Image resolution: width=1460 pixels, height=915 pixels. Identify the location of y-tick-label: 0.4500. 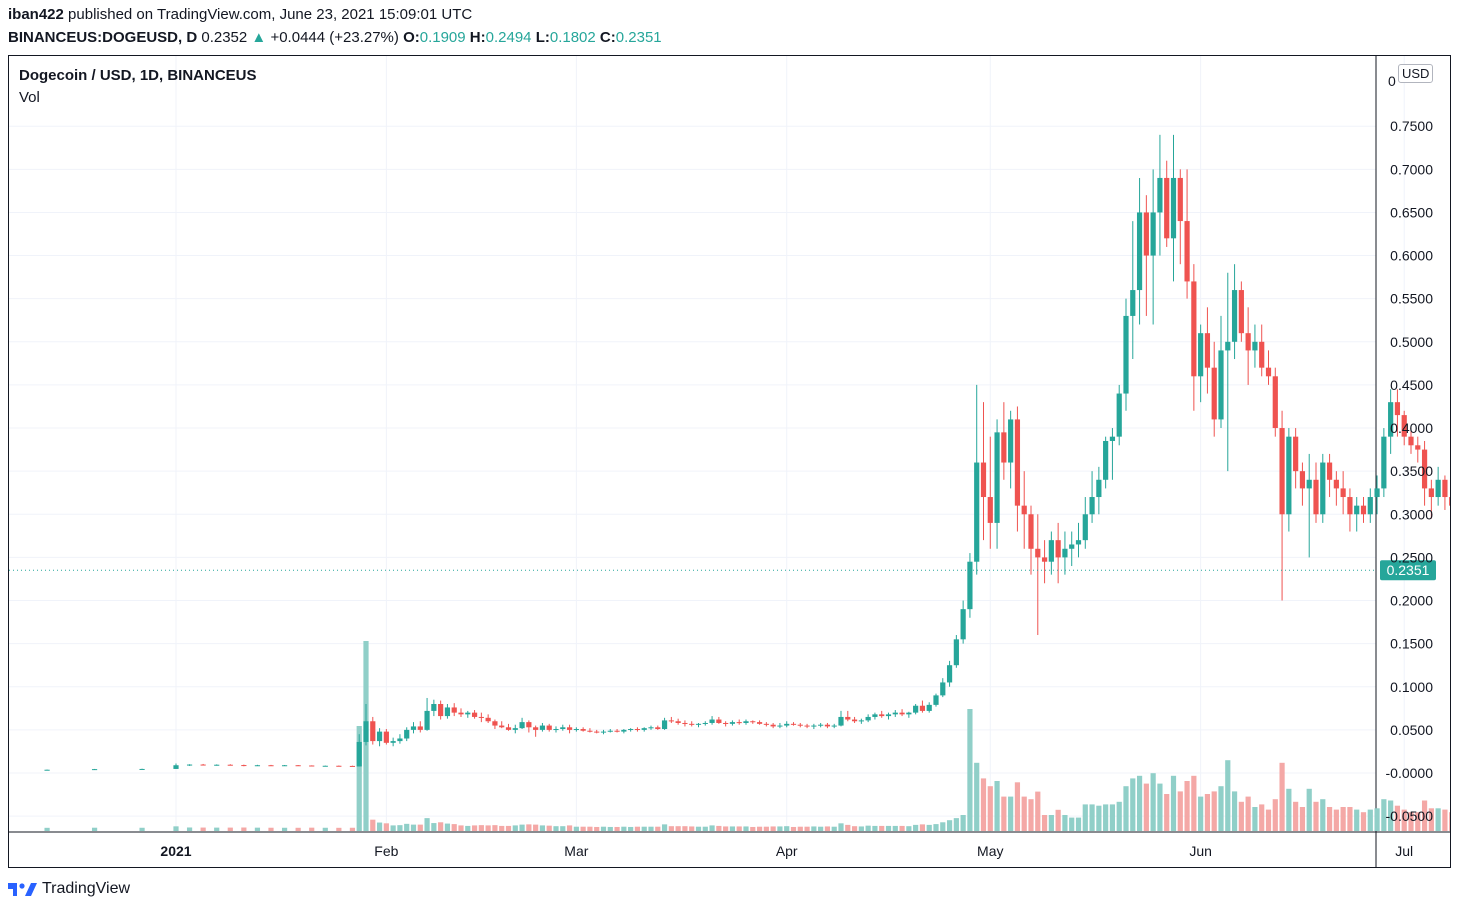
(1411, 385).